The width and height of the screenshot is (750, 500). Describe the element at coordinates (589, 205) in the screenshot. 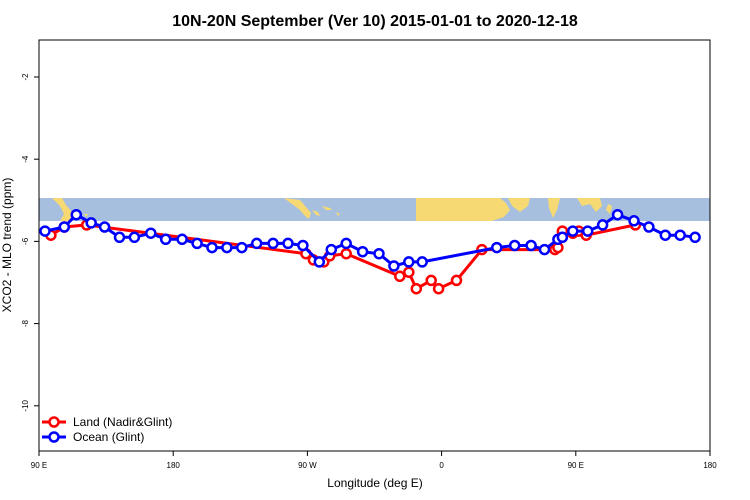

I see `map-land-indochina` at that location.